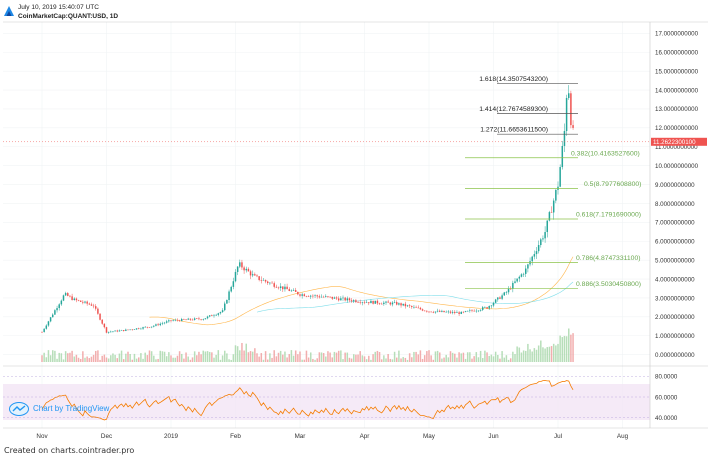 The width and height of the screenshot is (710, 459). I want to click on moving-averages, so click(361, 291).